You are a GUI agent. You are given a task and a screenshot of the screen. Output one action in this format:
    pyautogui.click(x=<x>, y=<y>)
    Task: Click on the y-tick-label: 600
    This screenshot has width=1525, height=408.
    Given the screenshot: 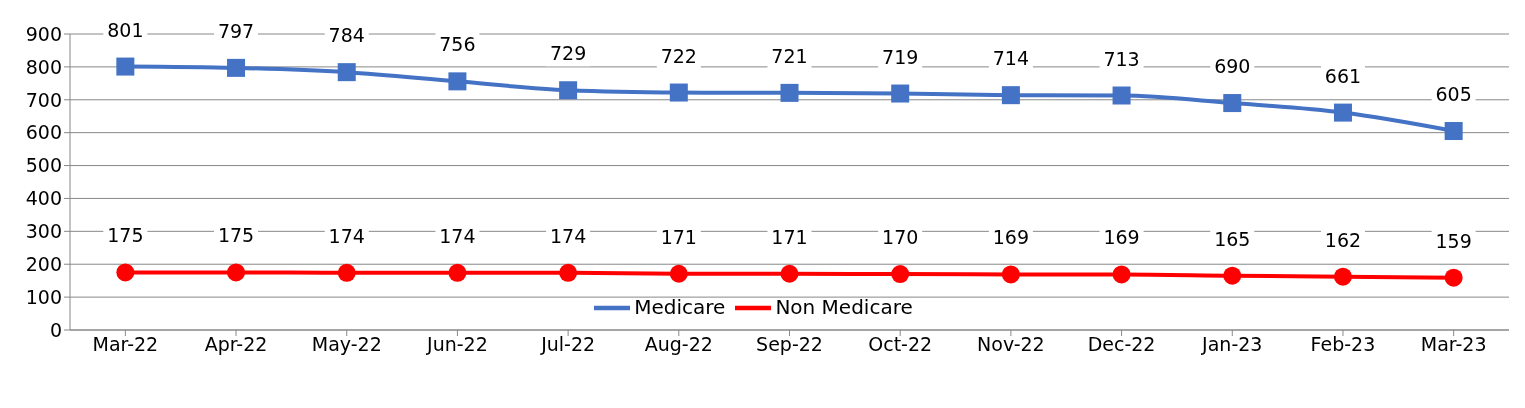 What is the action you would take?
    pyautogui.click(x=43, y=132)
    